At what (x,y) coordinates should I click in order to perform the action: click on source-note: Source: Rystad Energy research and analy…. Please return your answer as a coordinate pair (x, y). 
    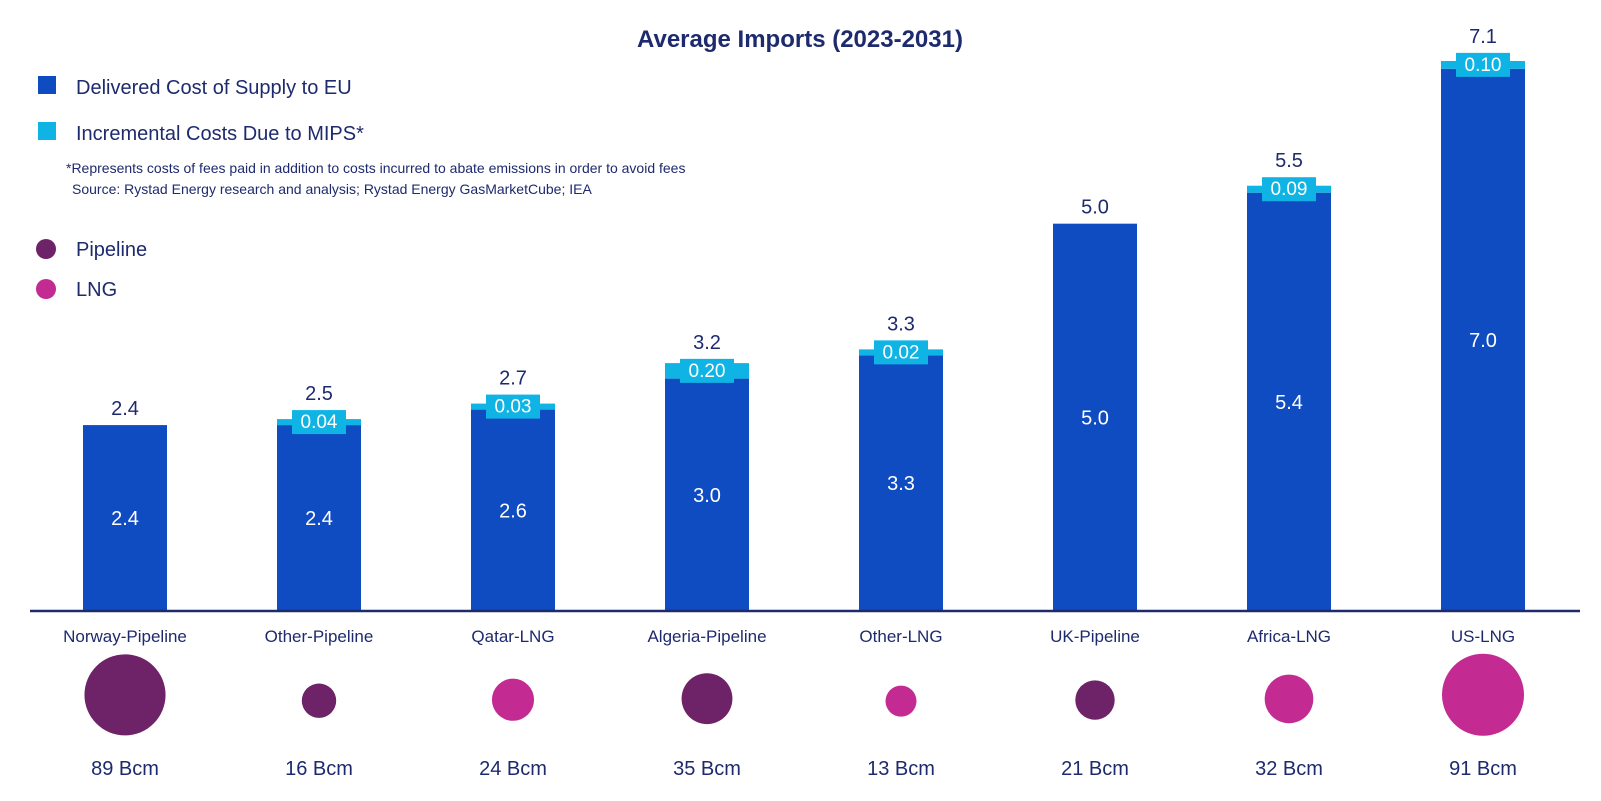
    Looking at the image, I should click on (332, 189).